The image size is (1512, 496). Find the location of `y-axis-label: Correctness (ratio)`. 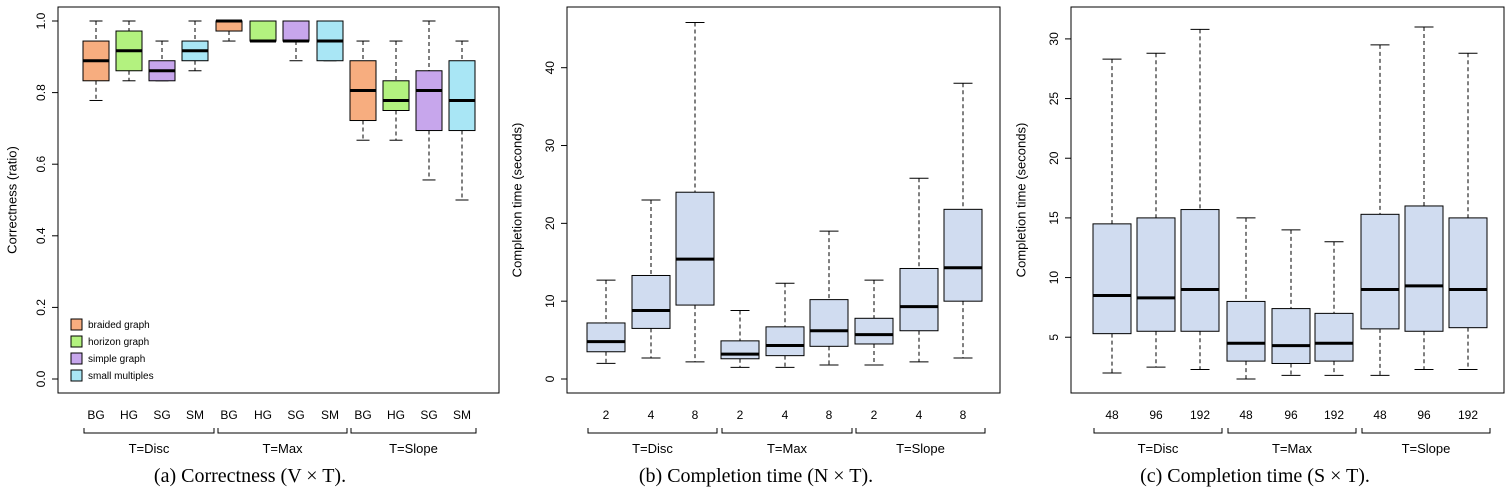

y-axis-label: Correctness (ratio) is located at coordinates (11, 200).